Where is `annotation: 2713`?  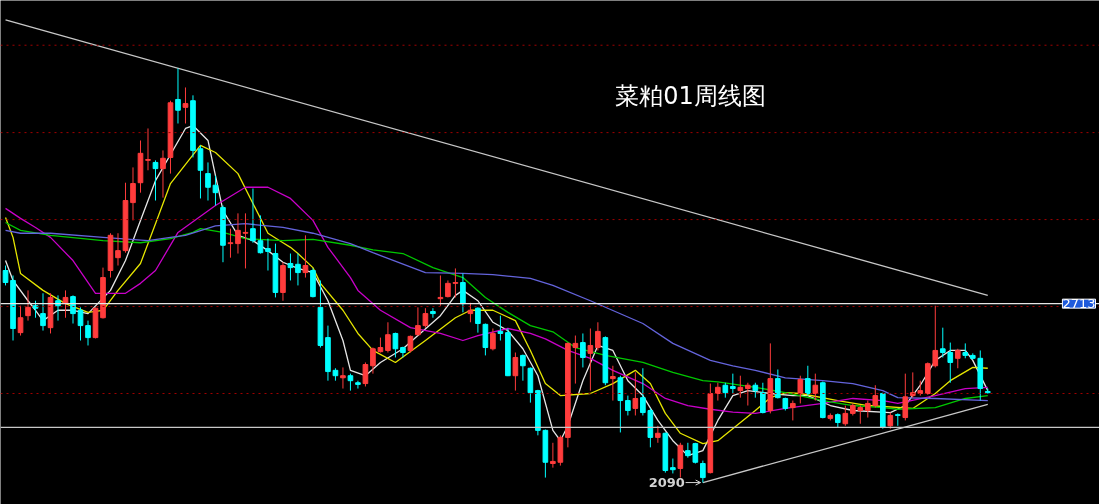
annotation: 2713 is located at coordinates (1079, 304).